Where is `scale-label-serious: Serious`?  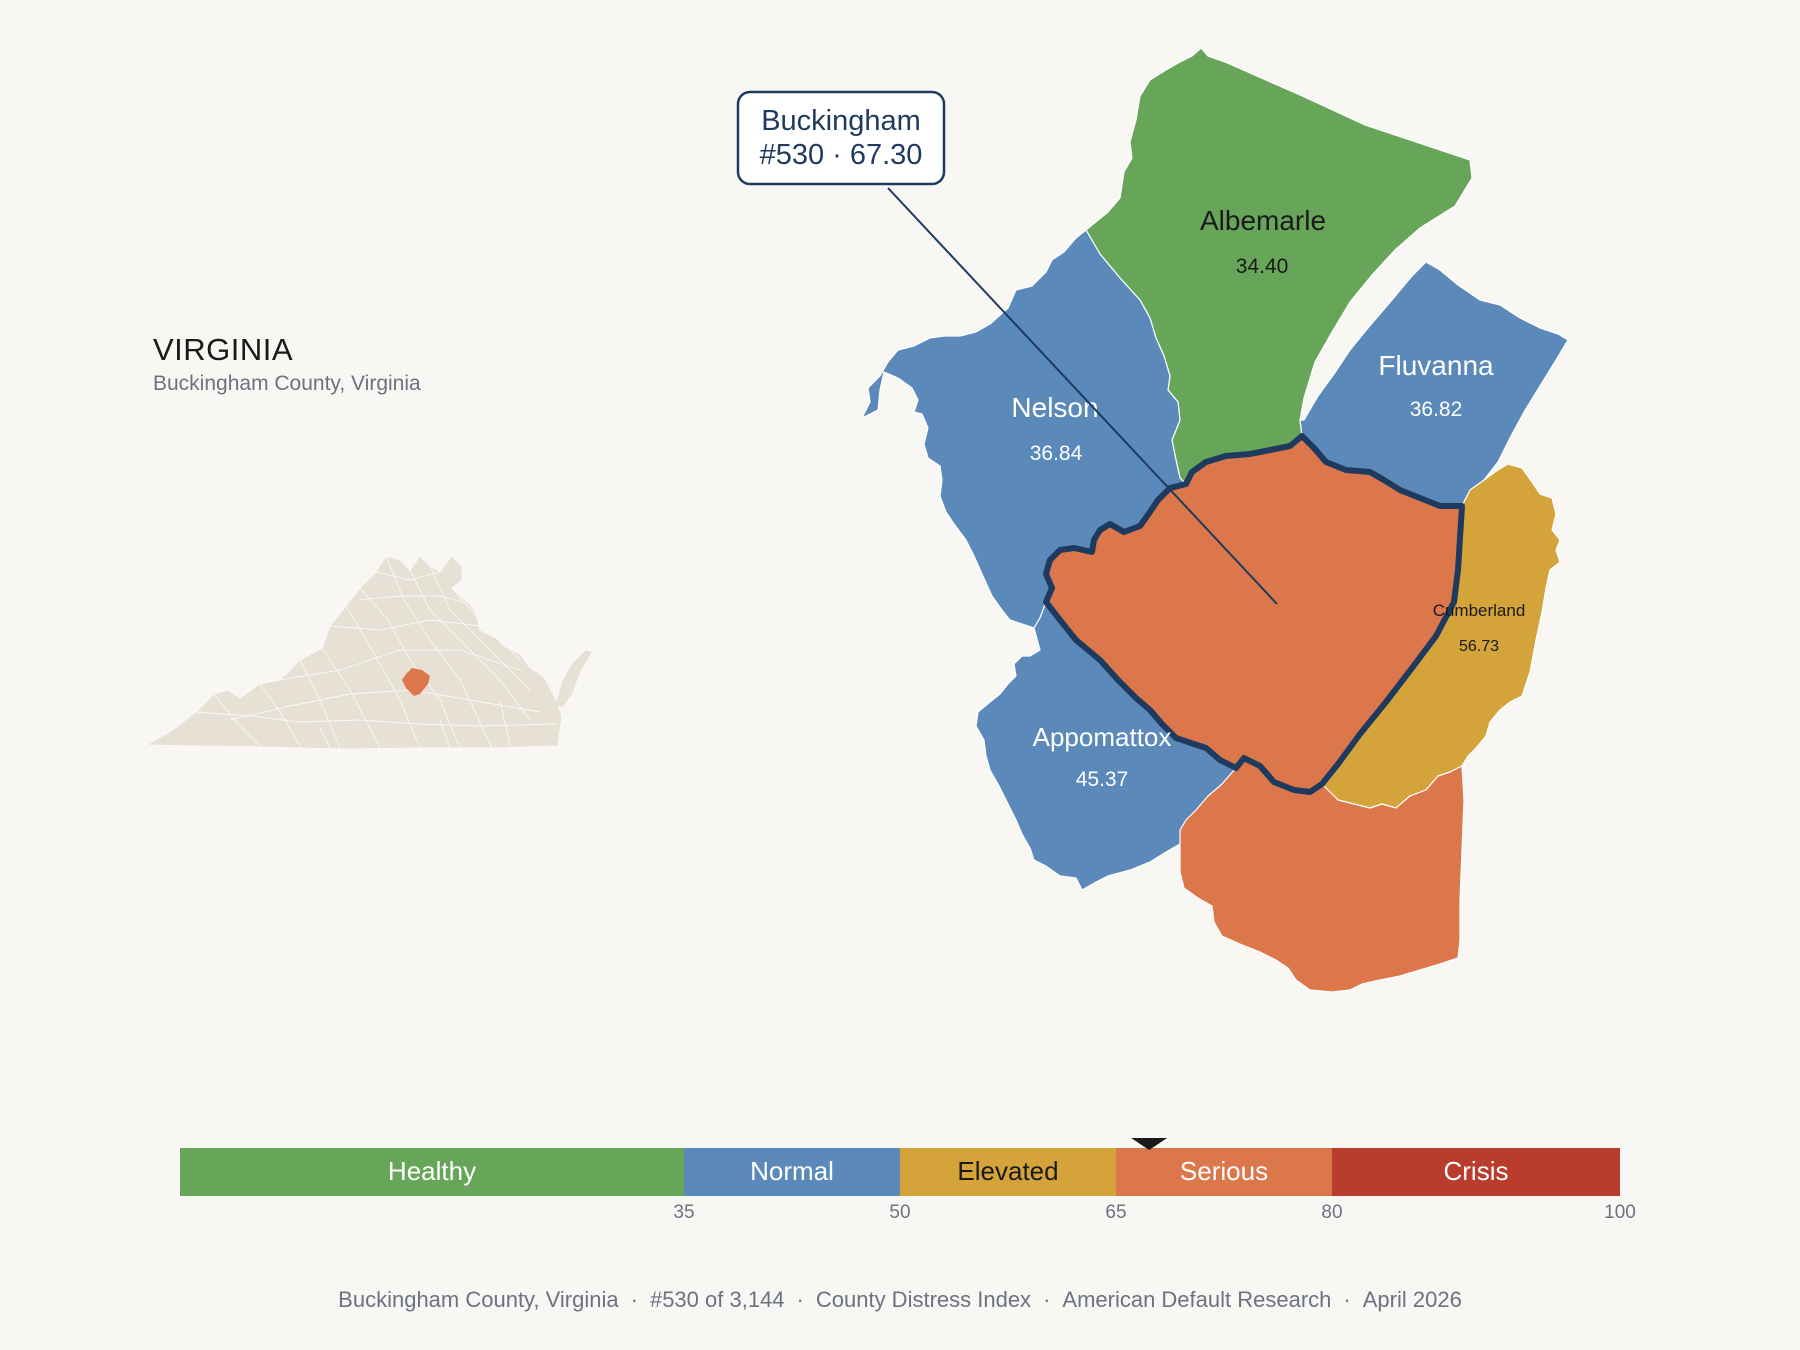 scale-label-serious: Serious is located at coordinates (1224, 1171).